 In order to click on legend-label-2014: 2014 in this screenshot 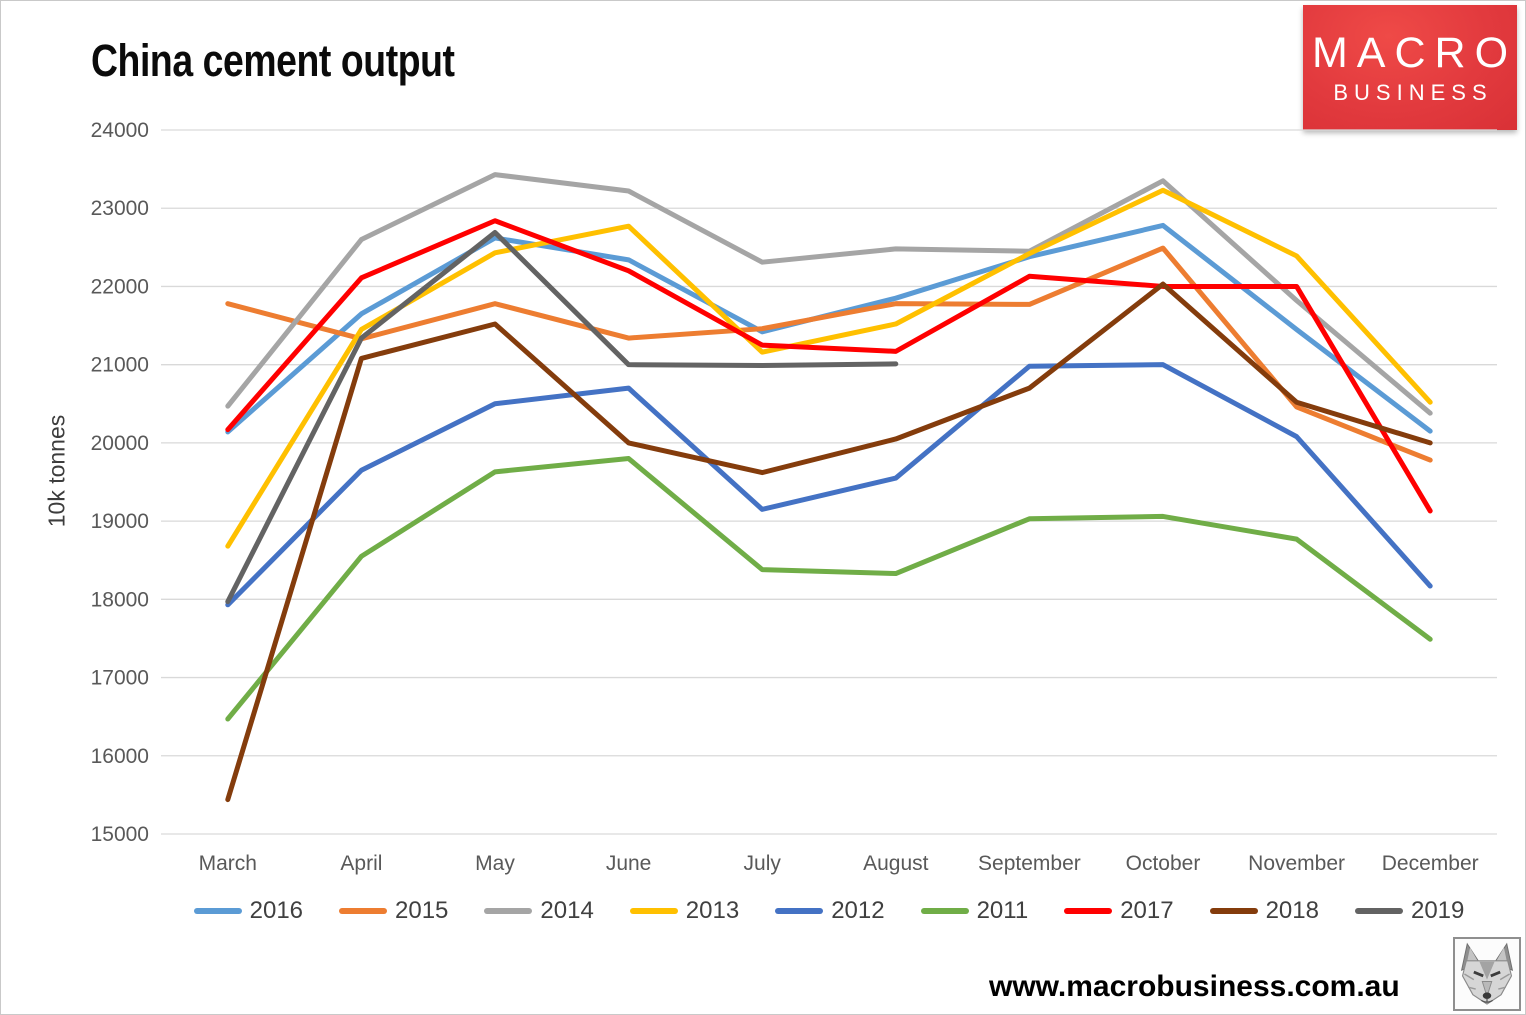, I will do `click(567, 910)`.